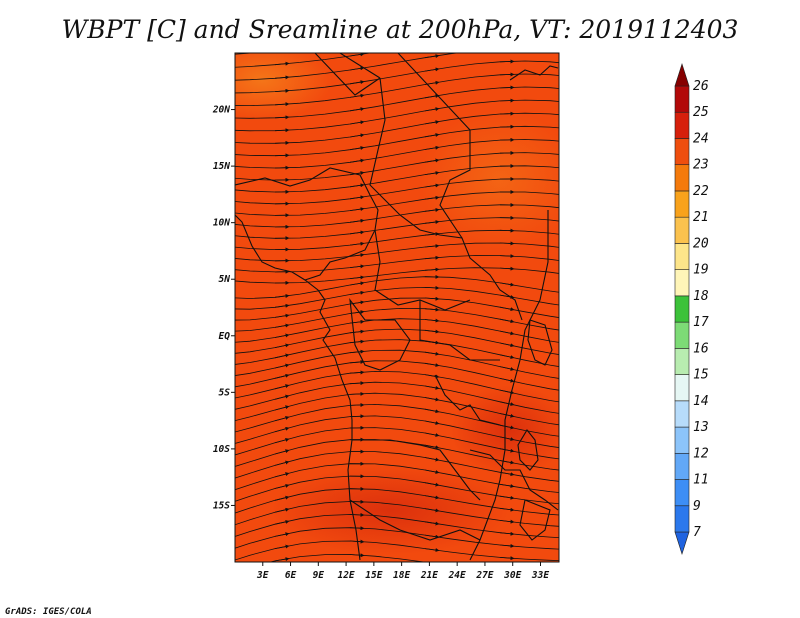 Image resolution: width=800 pixels, height=618 pixels. I want to click on lon-tick-label: 15E, so click(373, 575).